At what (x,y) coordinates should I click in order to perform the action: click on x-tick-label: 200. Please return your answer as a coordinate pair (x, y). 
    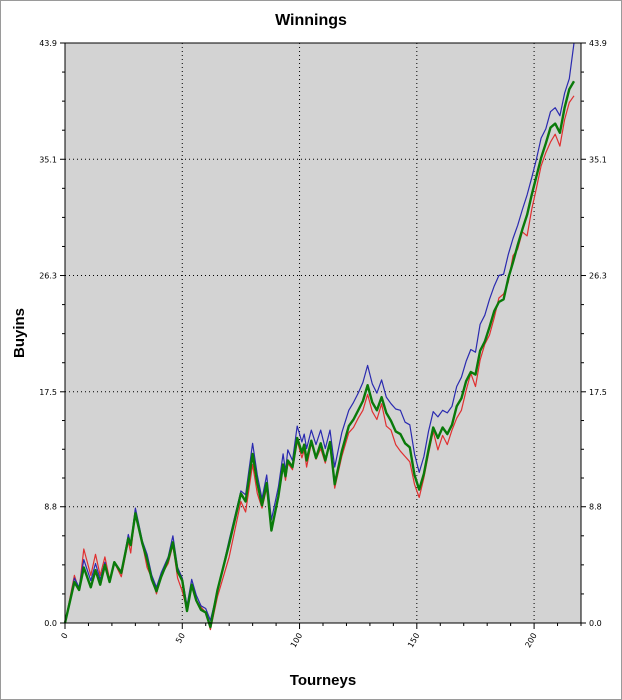
    Looking at the image, I should click on (530, 641).